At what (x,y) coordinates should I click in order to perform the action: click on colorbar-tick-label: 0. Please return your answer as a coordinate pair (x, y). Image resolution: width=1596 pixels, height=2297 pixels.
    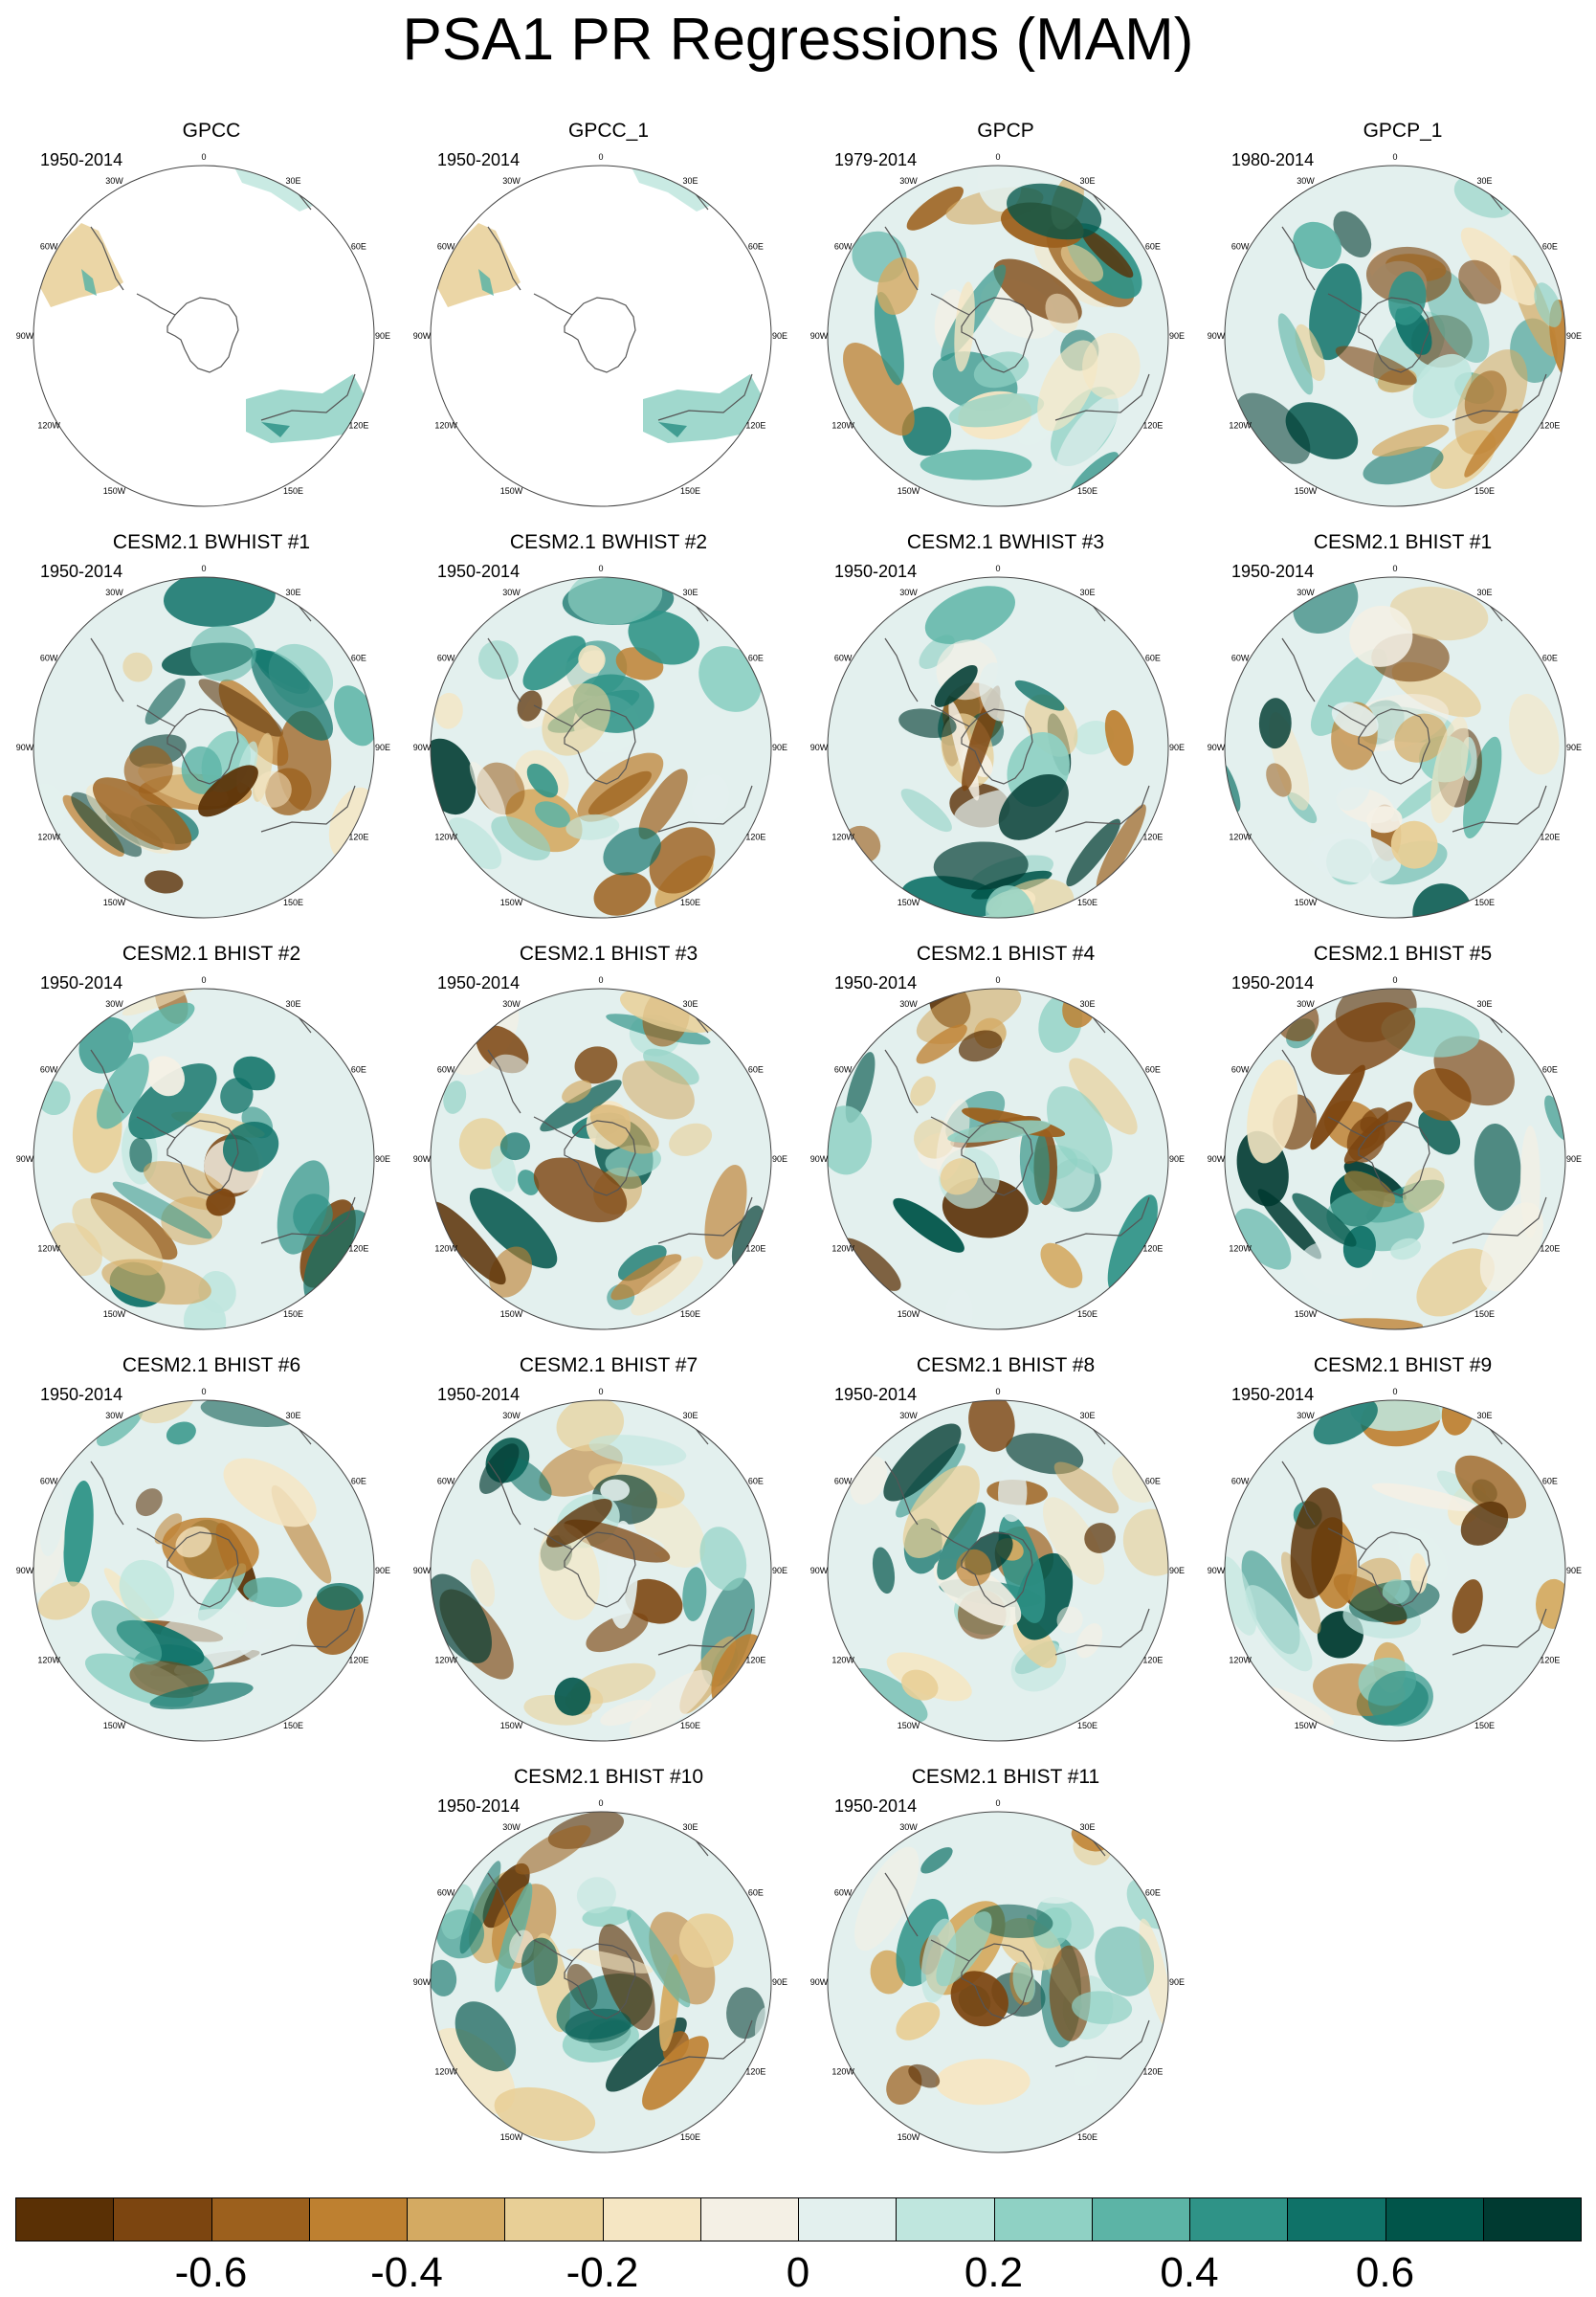
    Looking at the image, I should click on (798, 2272).